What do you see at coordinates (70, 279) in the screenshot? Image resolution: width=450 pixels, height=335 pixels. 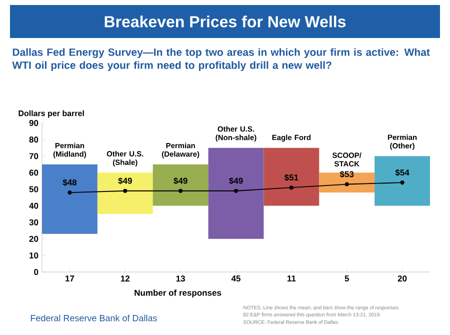 I see `x-tick-label: 17` at bounding box center [70, 279].